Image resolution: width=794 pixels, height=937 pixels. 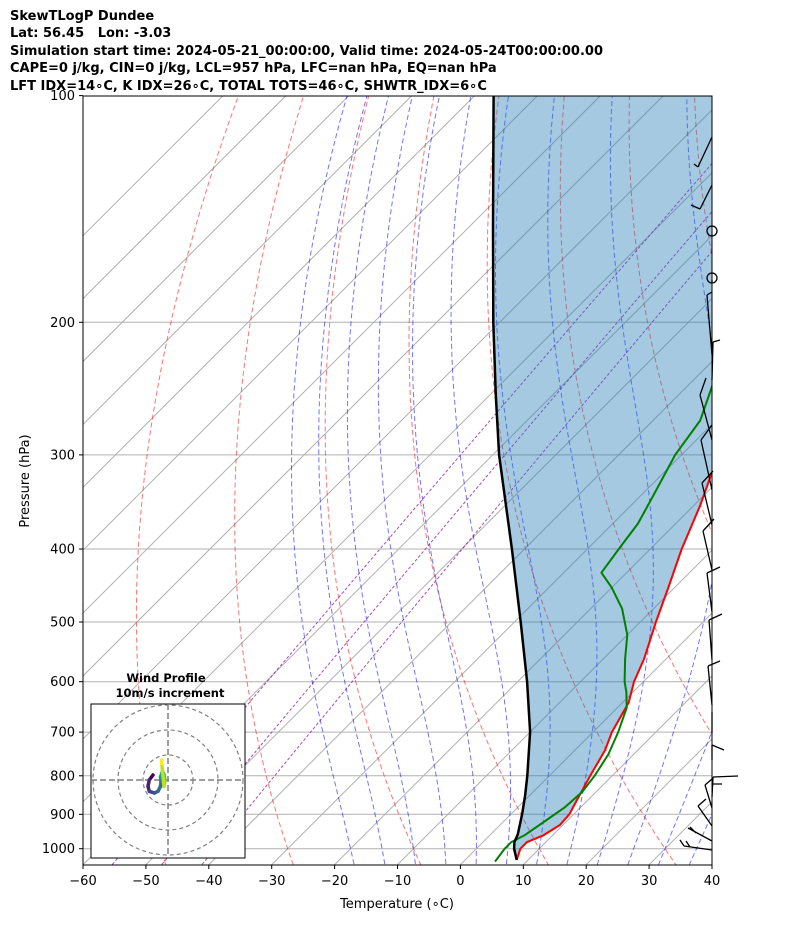 I want to click on x-tick-label: −20, so click(x=334, y=881).